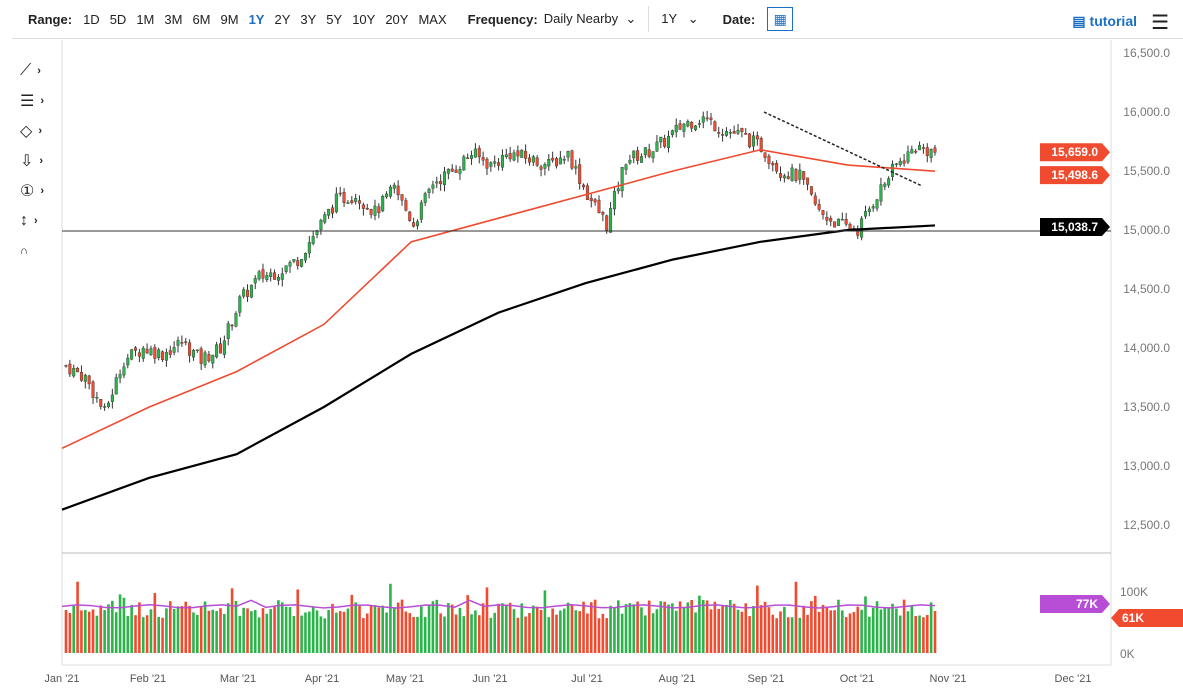 The height and width of the screenshot is (695, 1183). I want to click on range-1m: 1M, so click(145, 19).